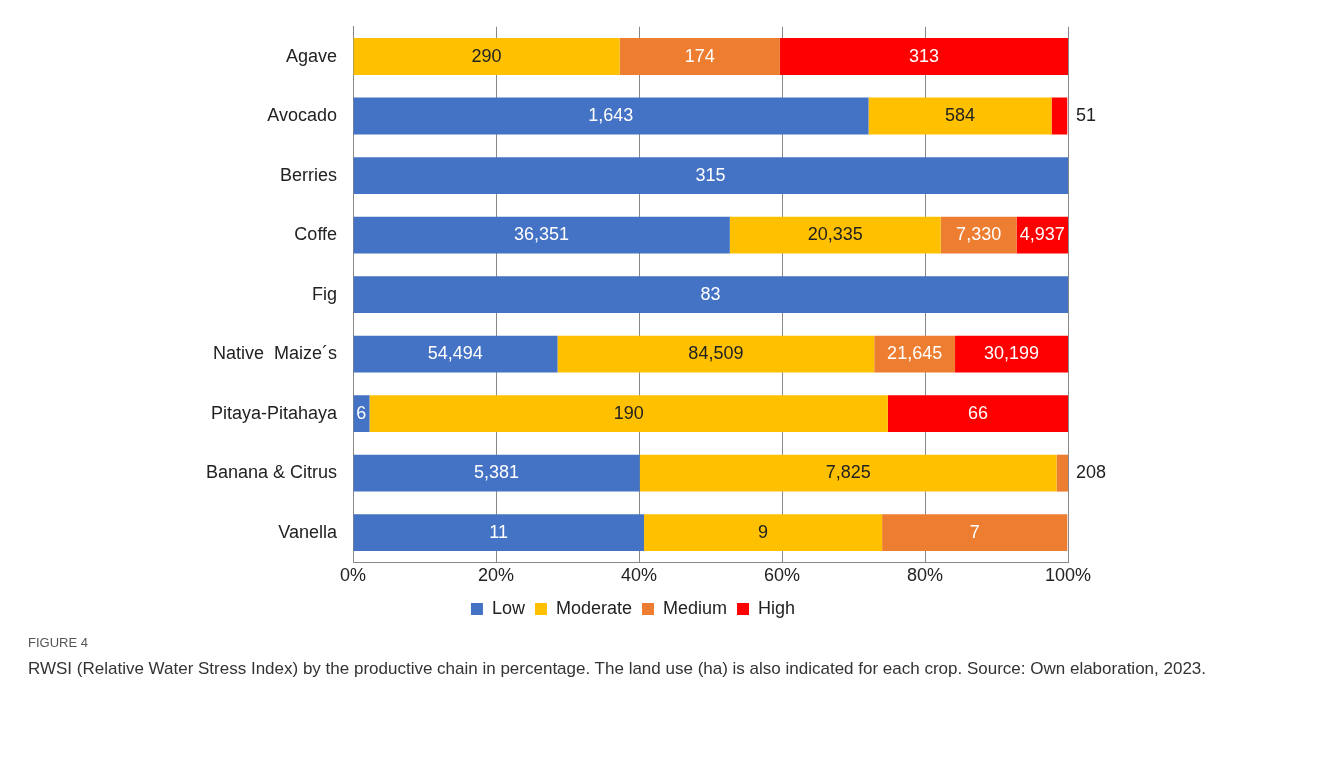  Describe the element at coordinates (275, 353) in the screenshot. I see `y-tick-label: Native Maize´s` at that location.